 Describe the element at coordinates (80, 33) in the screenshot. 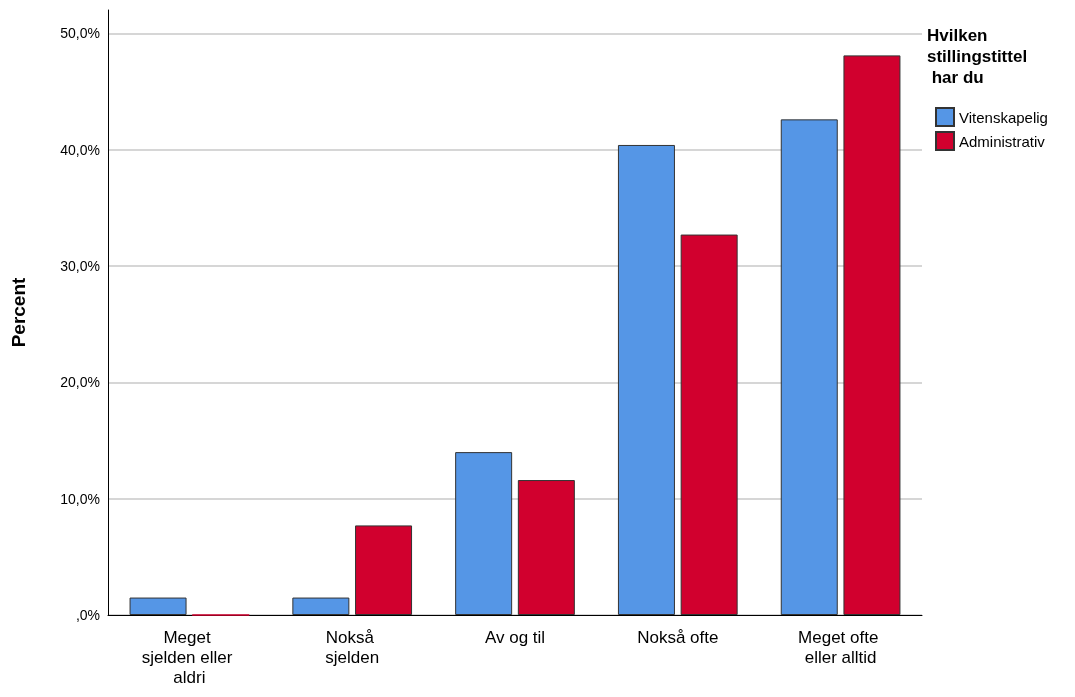

I see `y-tick-label: 50,0%` at that location.